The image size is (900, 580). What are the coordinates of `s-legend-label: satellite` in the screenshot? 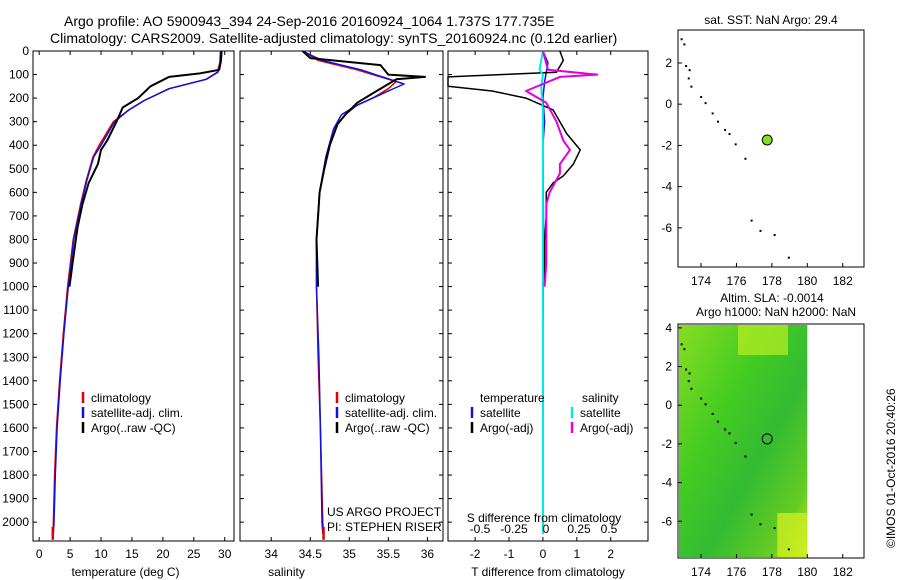 It's located at (600, 413).